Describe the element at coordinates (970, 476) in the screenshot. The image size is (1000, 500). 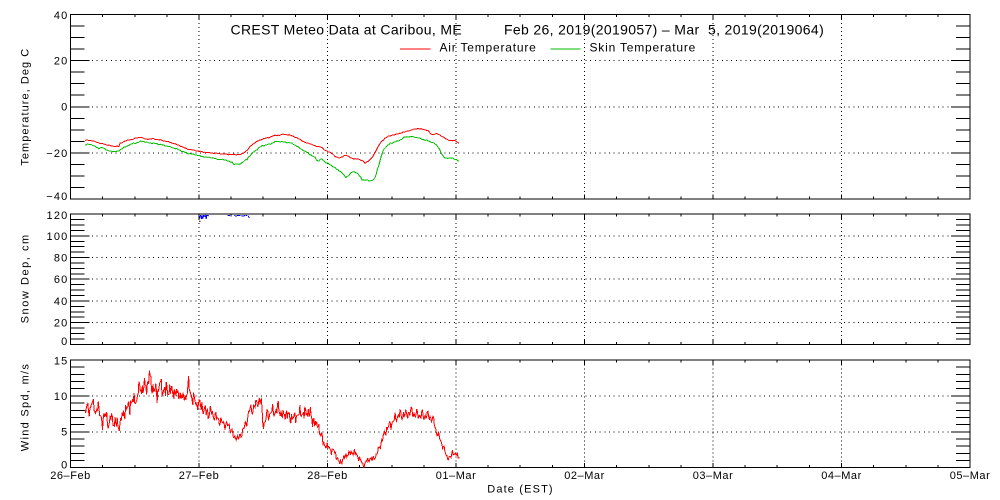
I see `svg-text: 05–Mar` at that location.